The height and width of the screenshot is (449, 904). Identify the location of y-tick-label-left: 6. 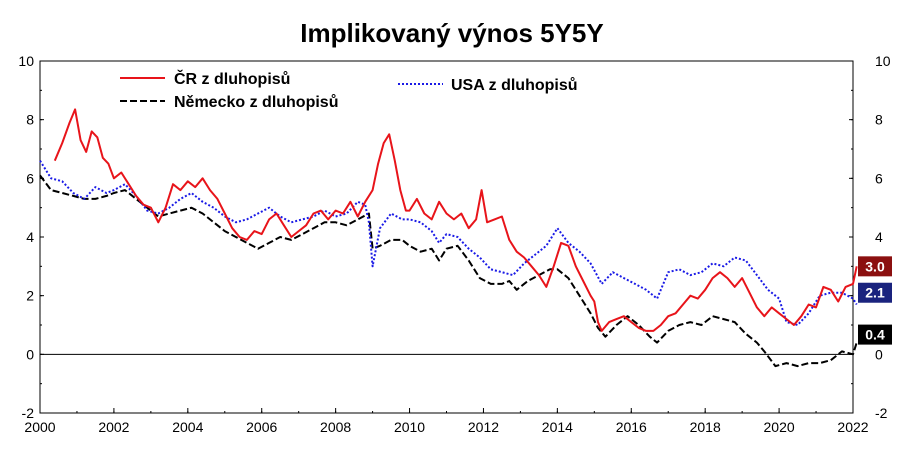
(30, 178).